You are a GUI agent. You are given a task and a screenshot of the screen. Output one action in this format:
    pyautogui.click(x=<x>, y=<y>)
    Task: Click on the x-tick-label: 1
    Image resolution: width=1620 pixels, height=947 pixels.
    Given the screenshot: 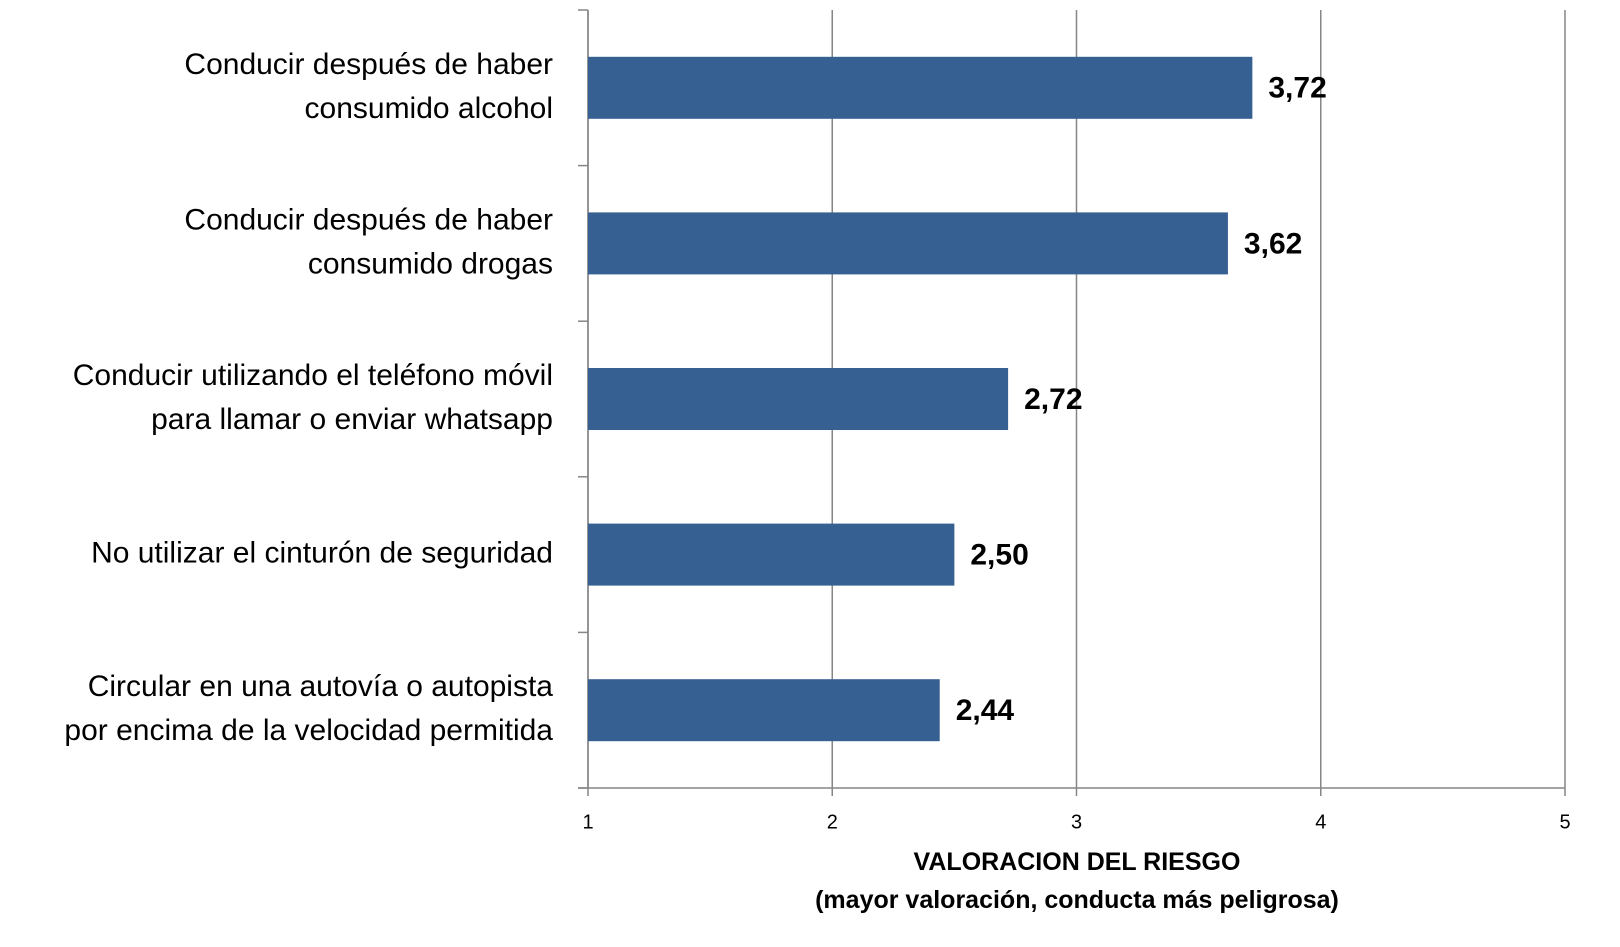 What is the action you would take?
    pyautogui.click(x=587, y=822)
    